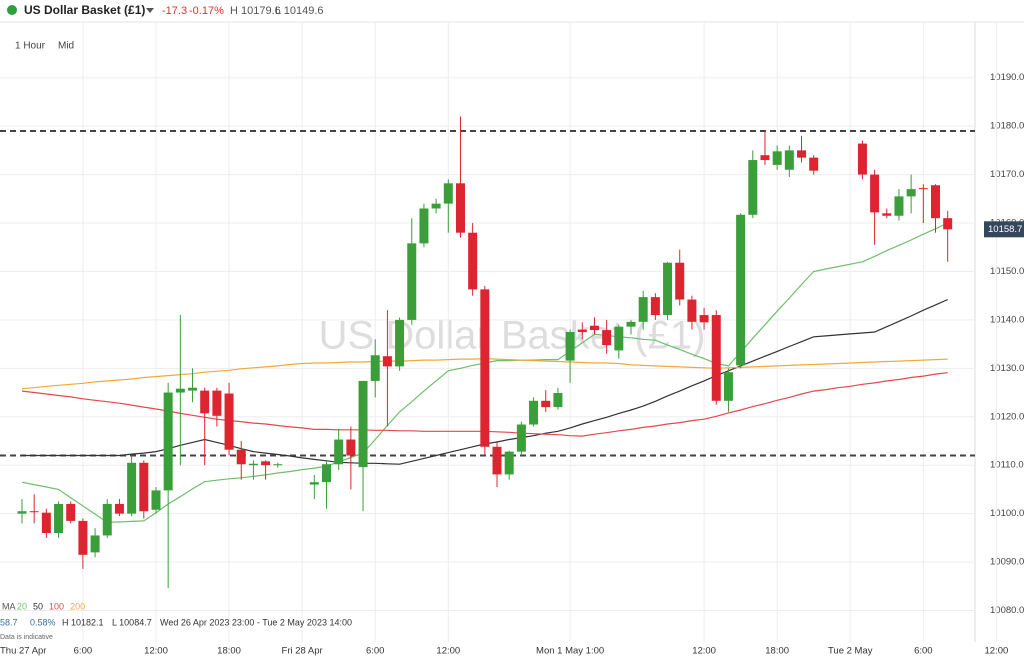  I want to click on instrument-title: US Dollar Basket (£1), so click(84, 10).